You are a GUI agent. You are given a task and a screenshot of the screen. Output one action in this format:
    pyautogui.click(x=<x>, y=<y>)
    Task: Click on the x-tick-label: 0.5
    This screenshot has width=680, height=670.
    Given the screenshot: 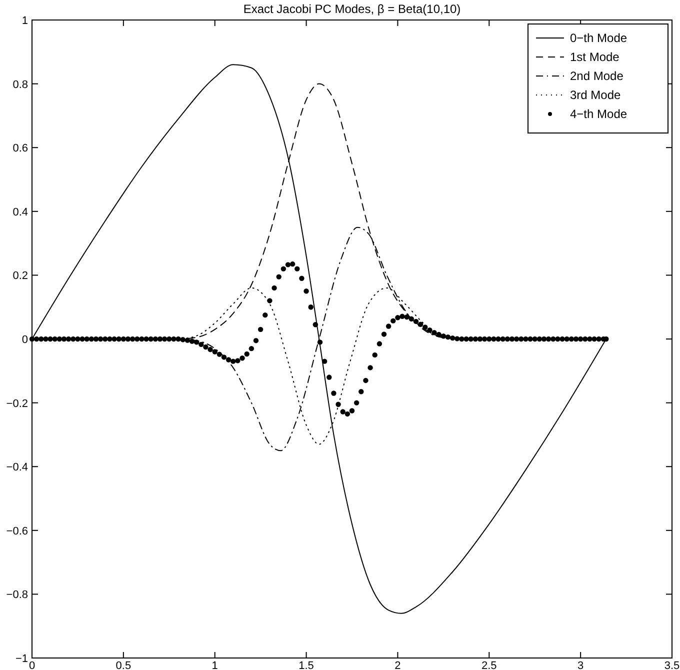 What is the action you would take?
    pyautogui.click(x=124, y=665)
    